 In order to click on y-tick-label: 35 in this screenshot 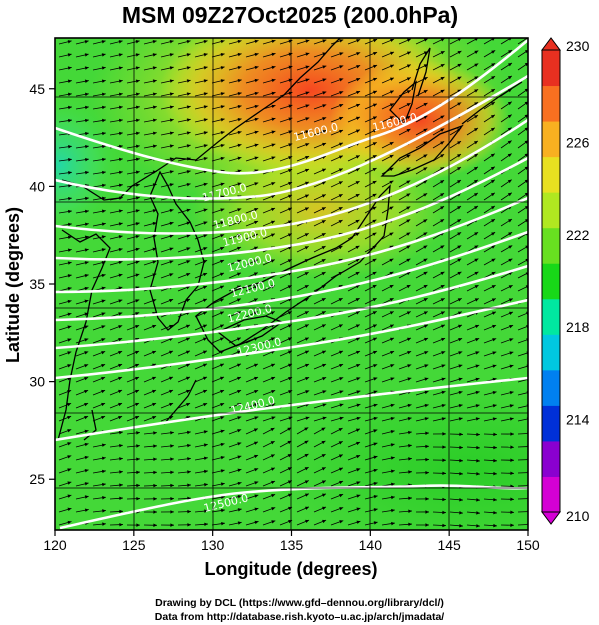, I will do `click(37, 284)`.